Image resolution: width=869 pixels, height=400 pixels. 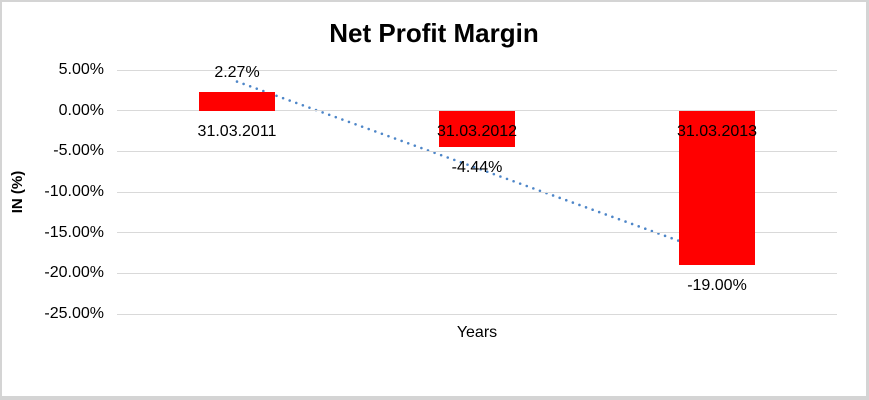 I want to click on category-label: 31.03.2011, so click(x=237, y=131).